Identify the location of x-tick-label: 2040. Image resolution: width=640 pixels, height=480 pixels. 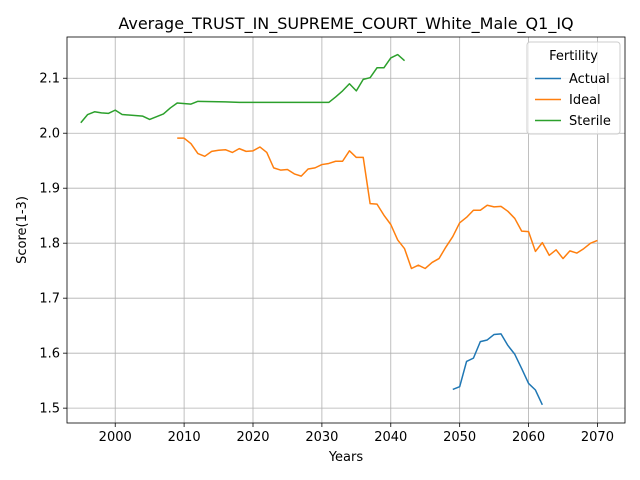
(390, 437).